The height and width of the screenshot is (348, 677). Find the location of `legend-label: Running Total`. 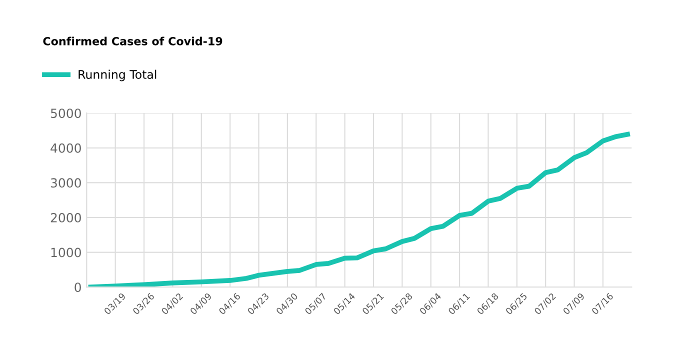

legend-label: Running Total is located at coordinates (117, 76).